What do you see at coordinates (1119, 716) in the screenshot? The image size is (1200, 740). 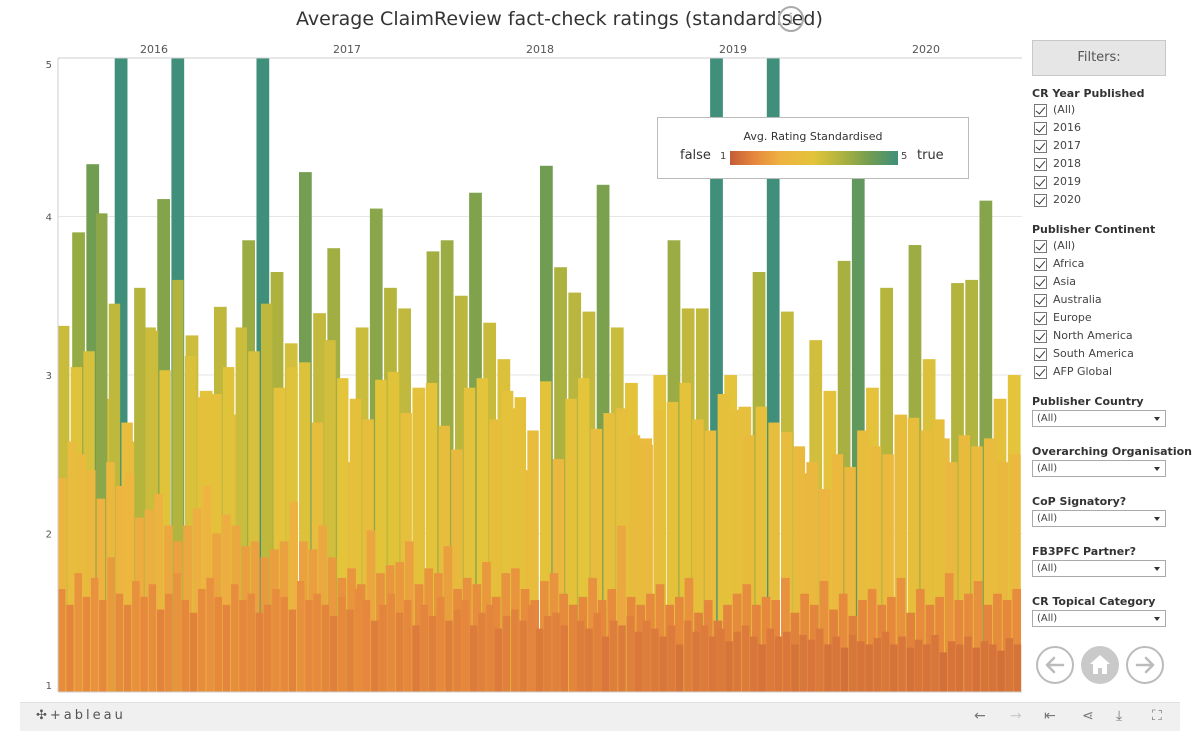 I see `download-icon: ⤓` at bounding box center [1119, 716].